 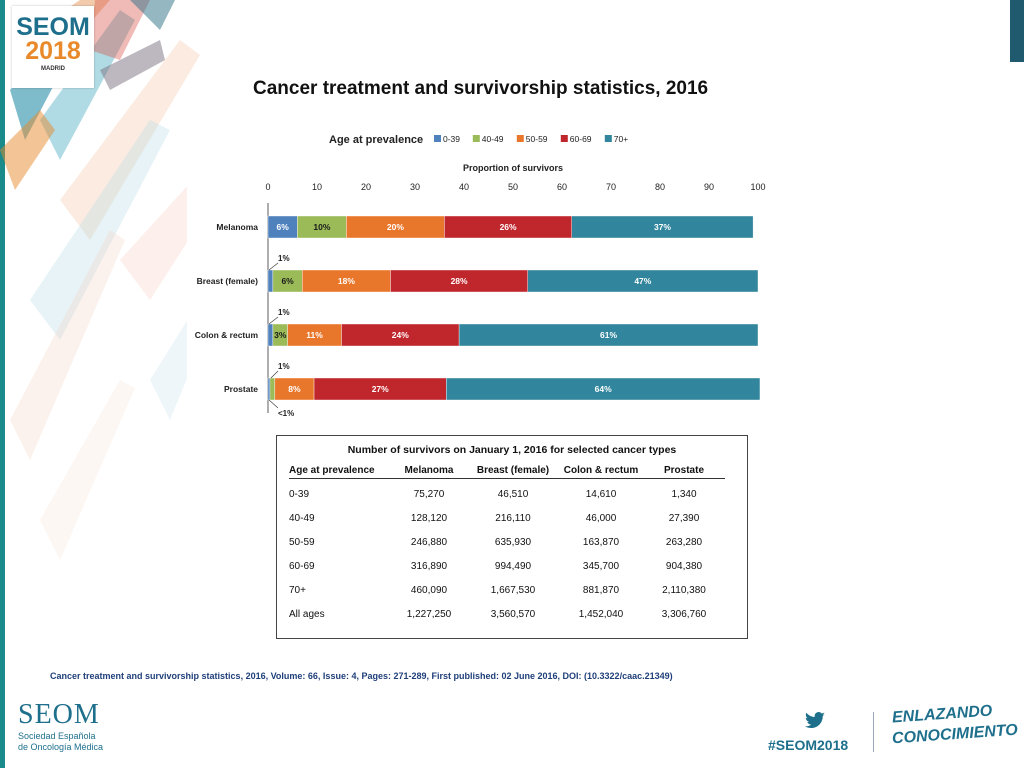 I want to click on x-tick-label: 50, so click(x=513, y=187).